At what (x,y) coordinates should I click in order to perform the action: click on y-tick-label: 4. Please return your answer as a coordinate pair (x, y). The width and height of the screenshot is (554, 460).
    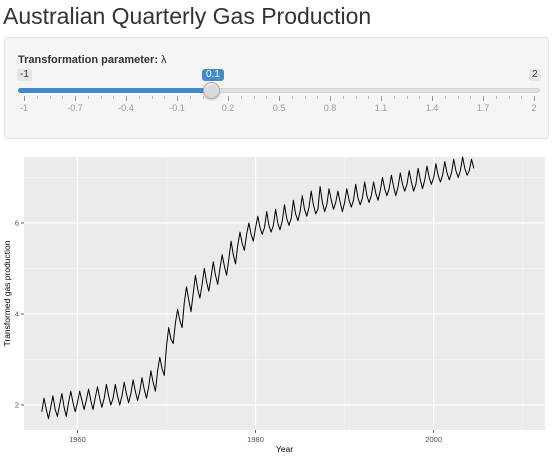
    Looking at the image, I should click on (17, 313).